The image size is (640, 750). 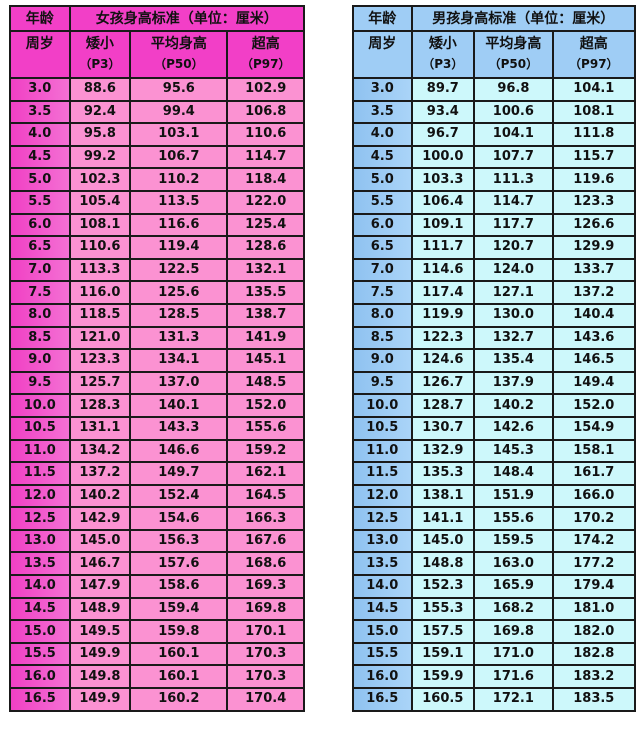 I want to click on table-row: 9.0 124.6 135.4 146.5, so click(x=494, y=360).